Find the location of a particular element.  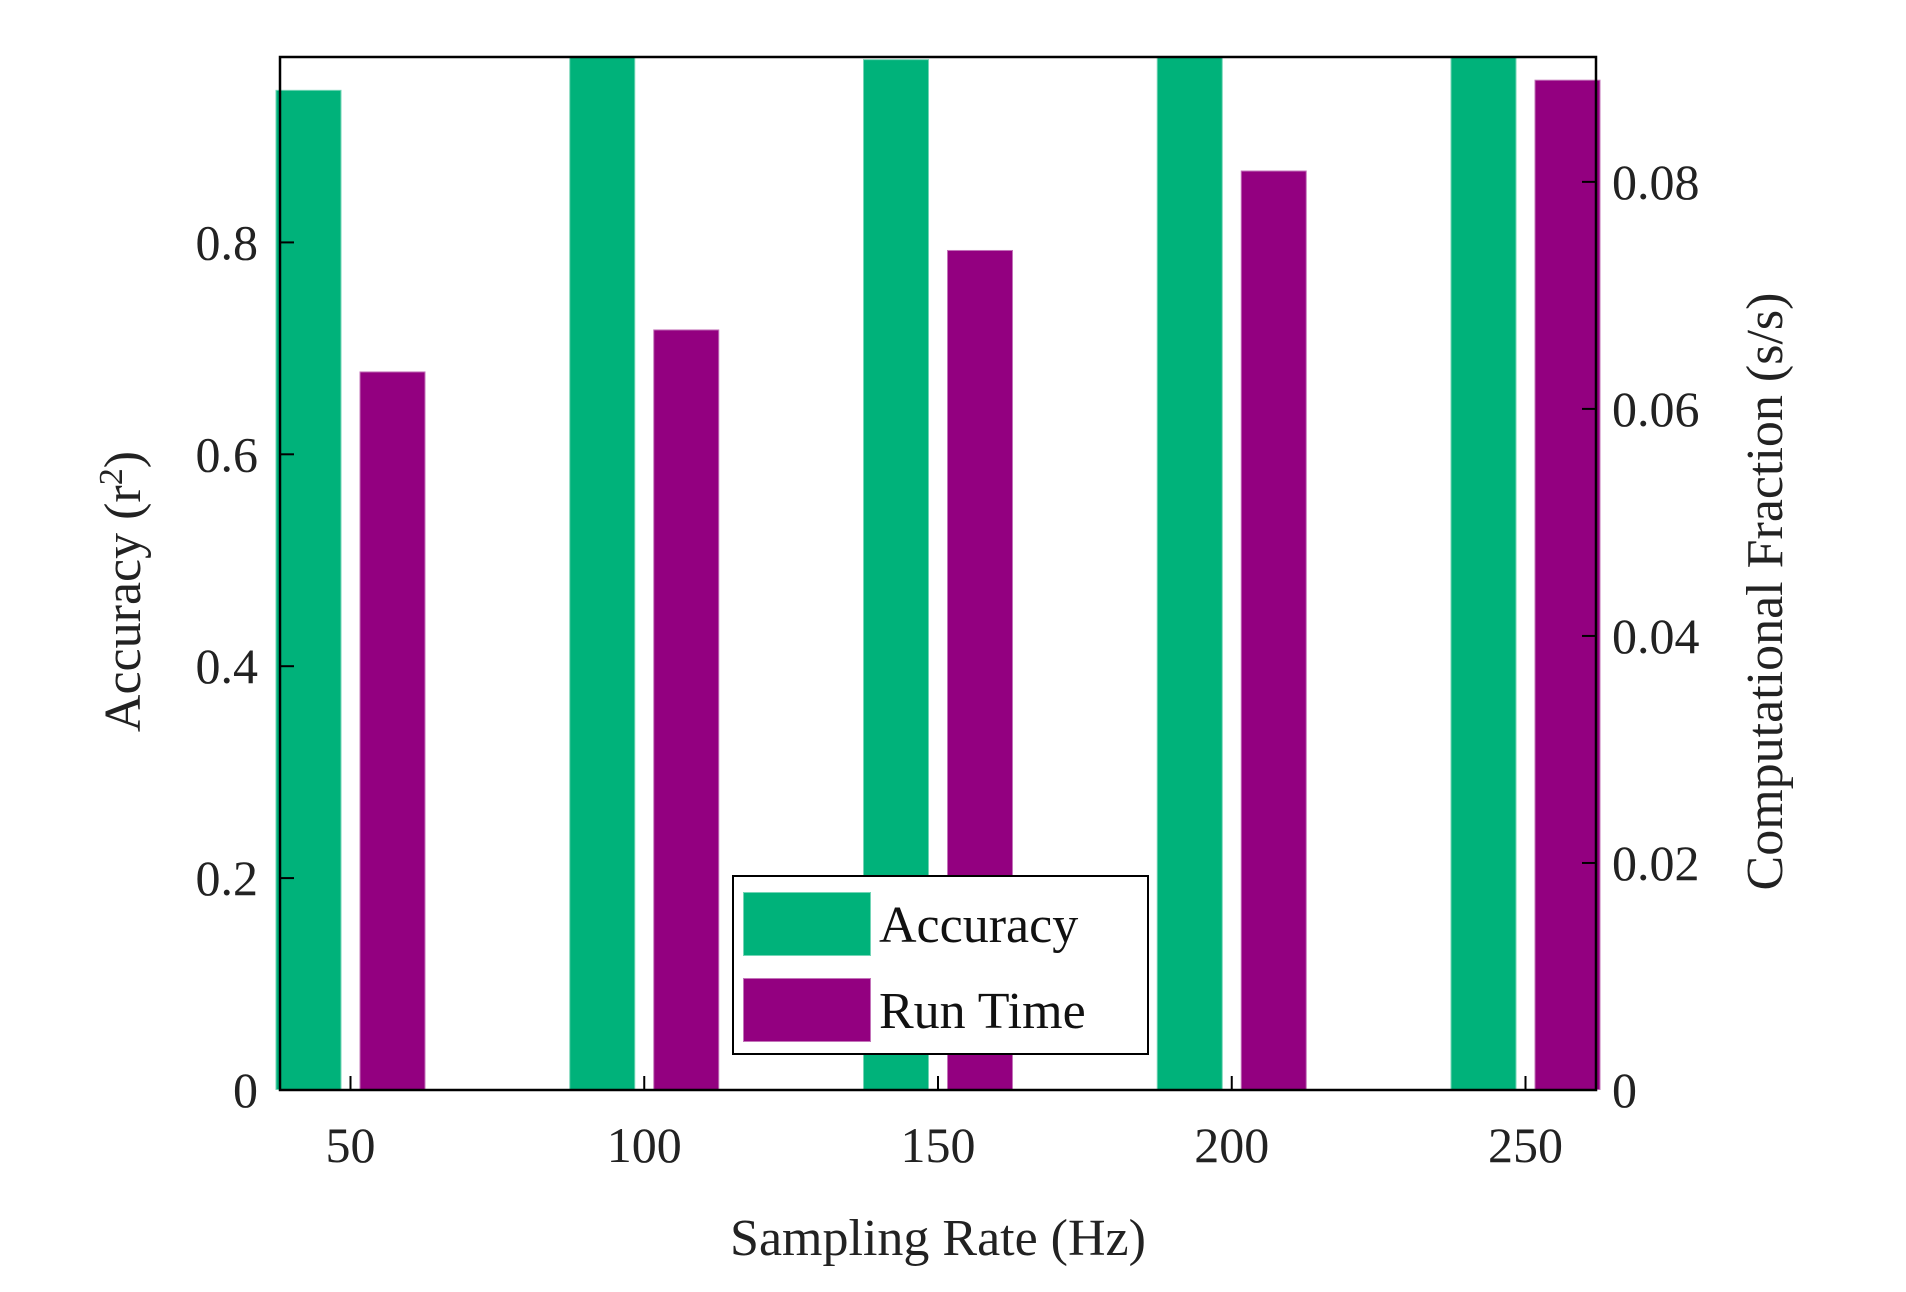

y-right-tick-label-0.06: 0.06 is located at coordinates (1656, 409).